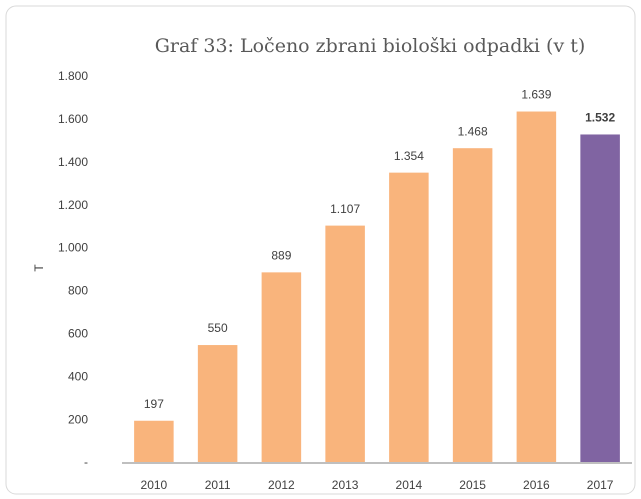 The width and height of the screenshot is (641, 499). I want to click on data-label: 889, so click(281, 256).